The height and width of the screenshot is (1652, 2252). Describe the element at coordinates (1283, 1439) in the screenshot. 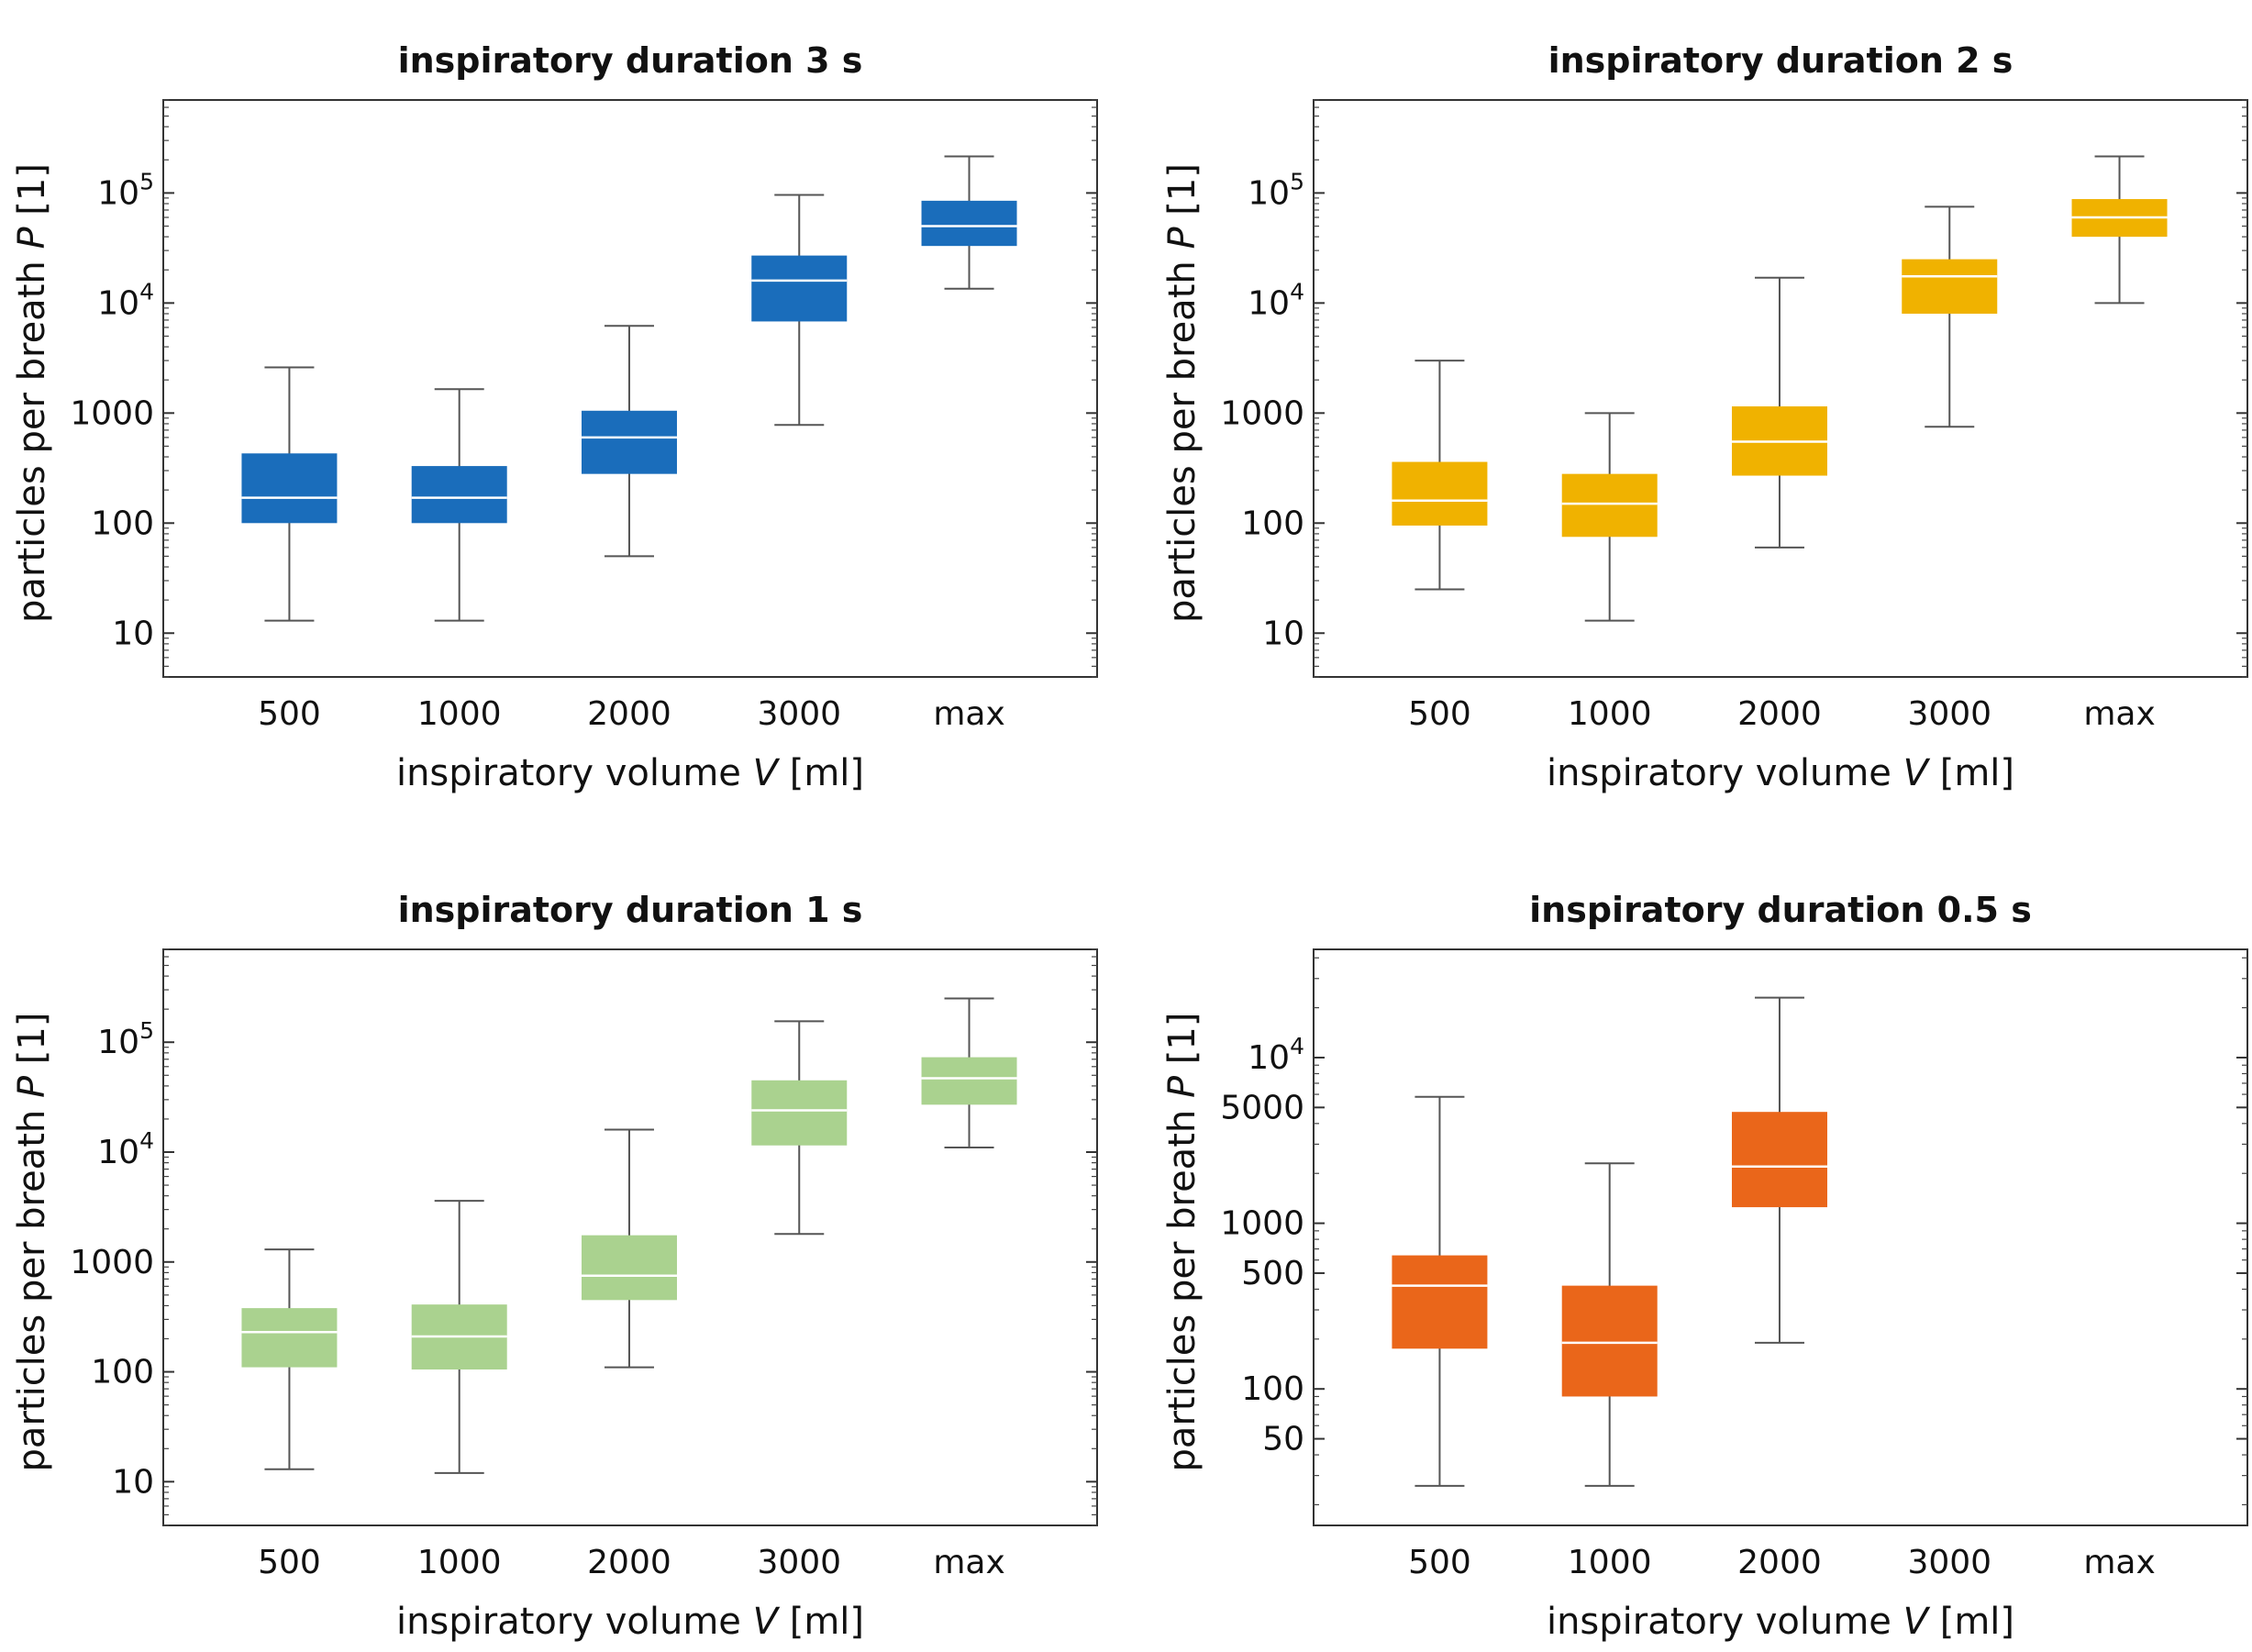

I see `y-tick-label: 50` at that location.